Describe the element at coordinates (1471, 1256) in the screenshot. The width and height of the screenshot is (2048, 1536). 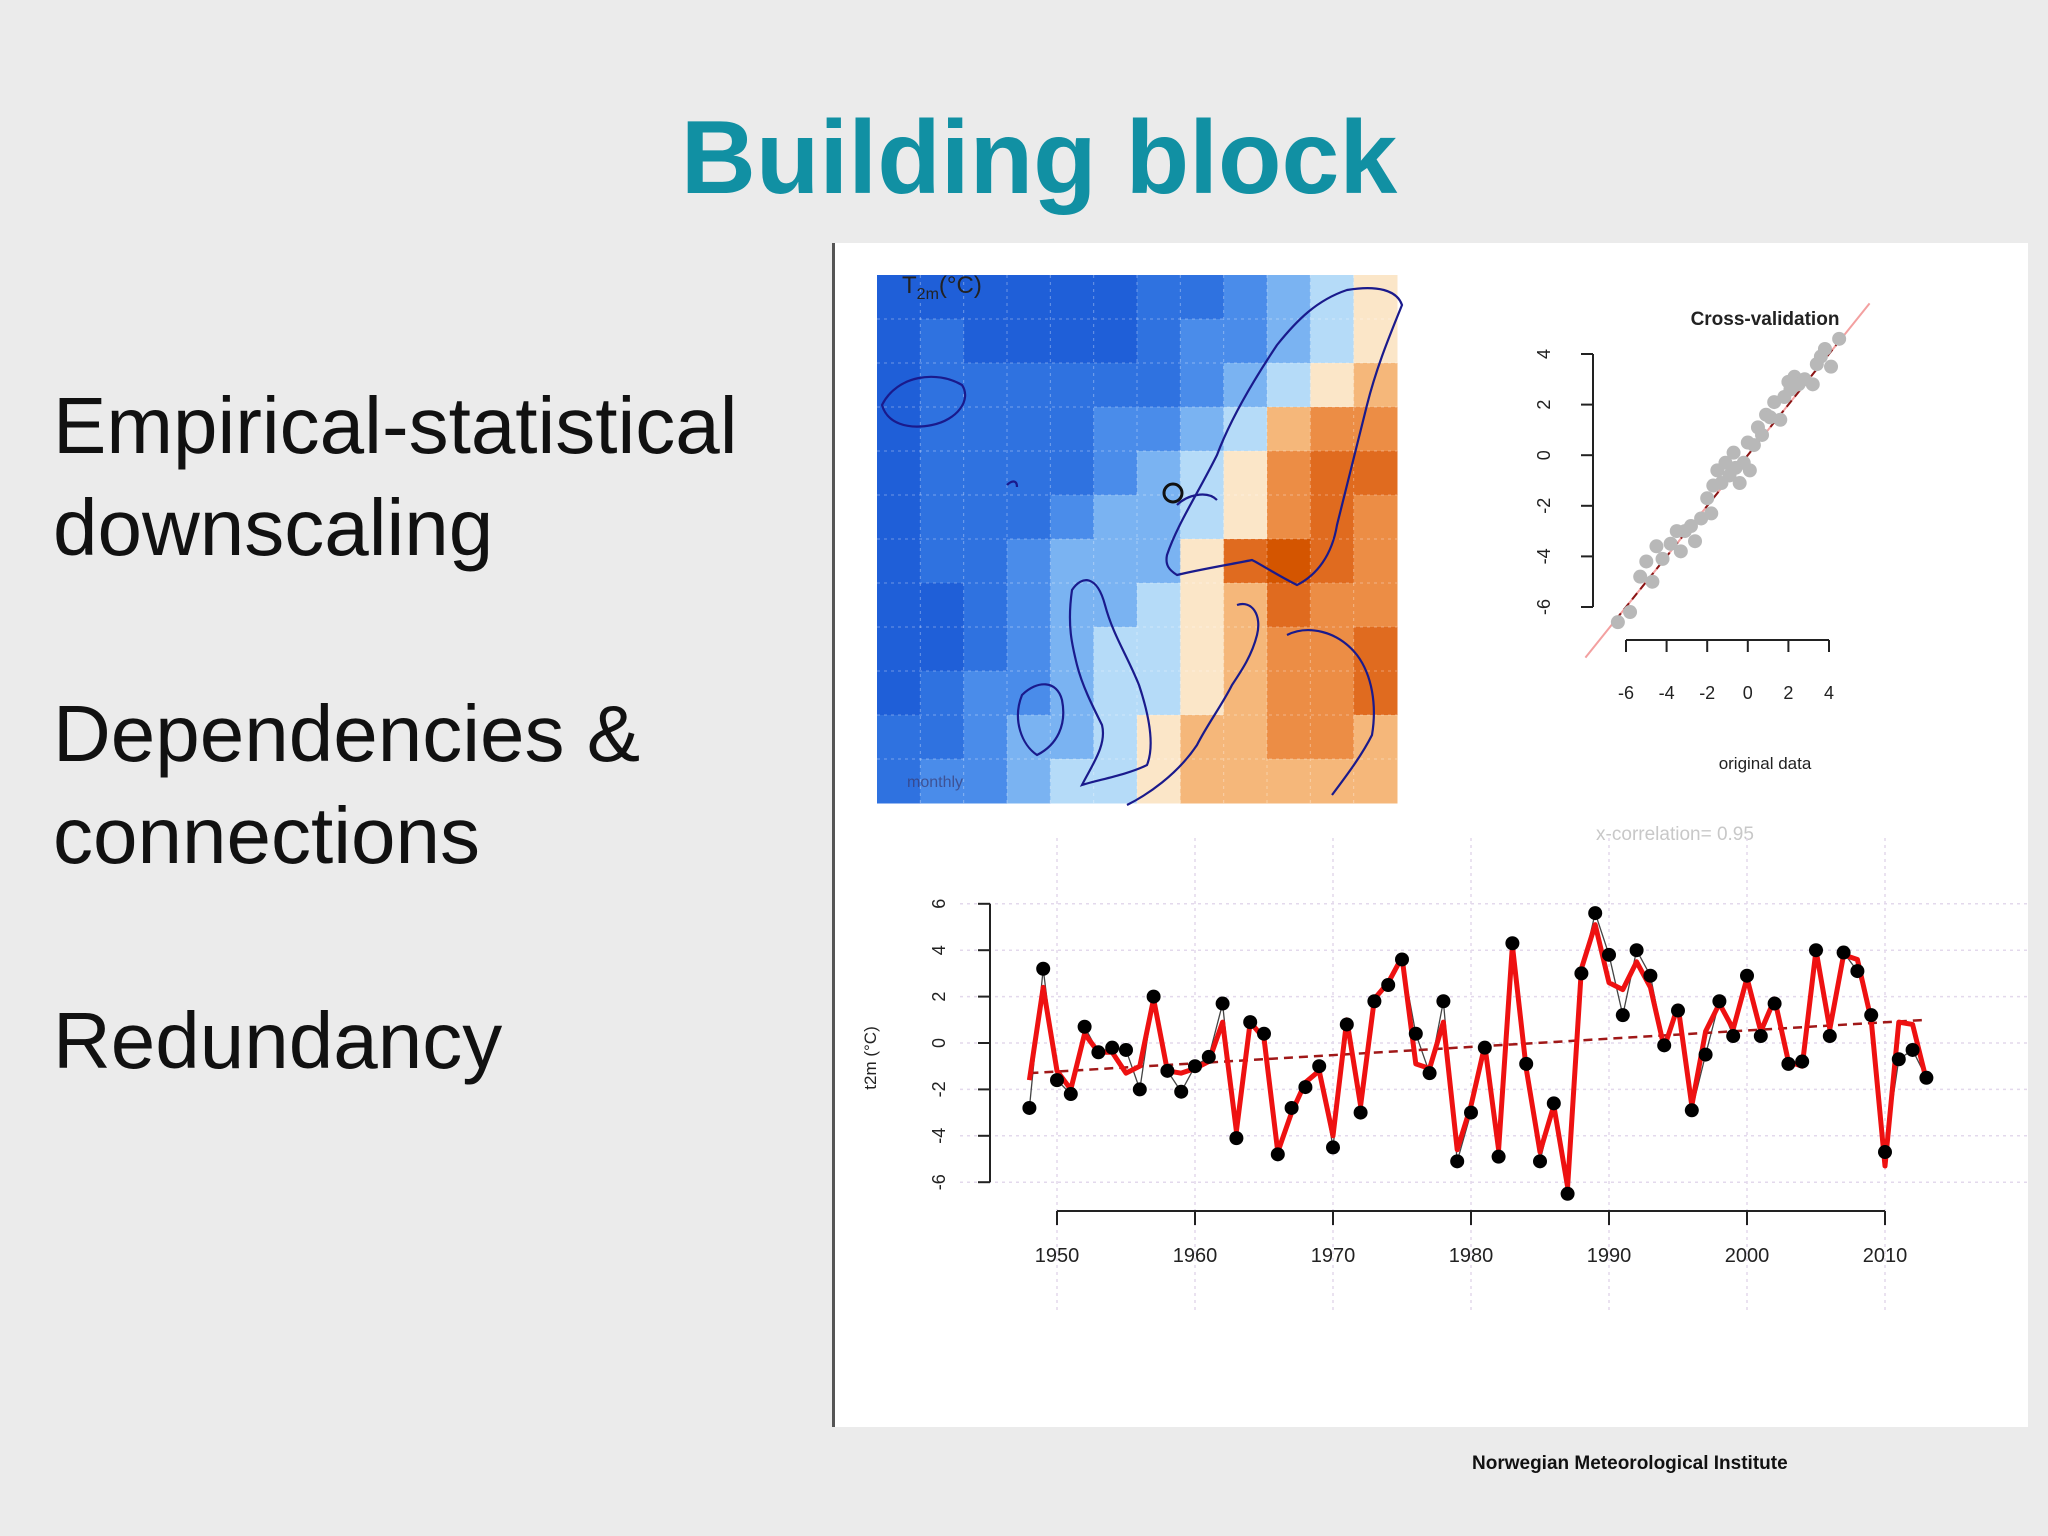
I see `ts-x-tick-label: 1980` at that location.